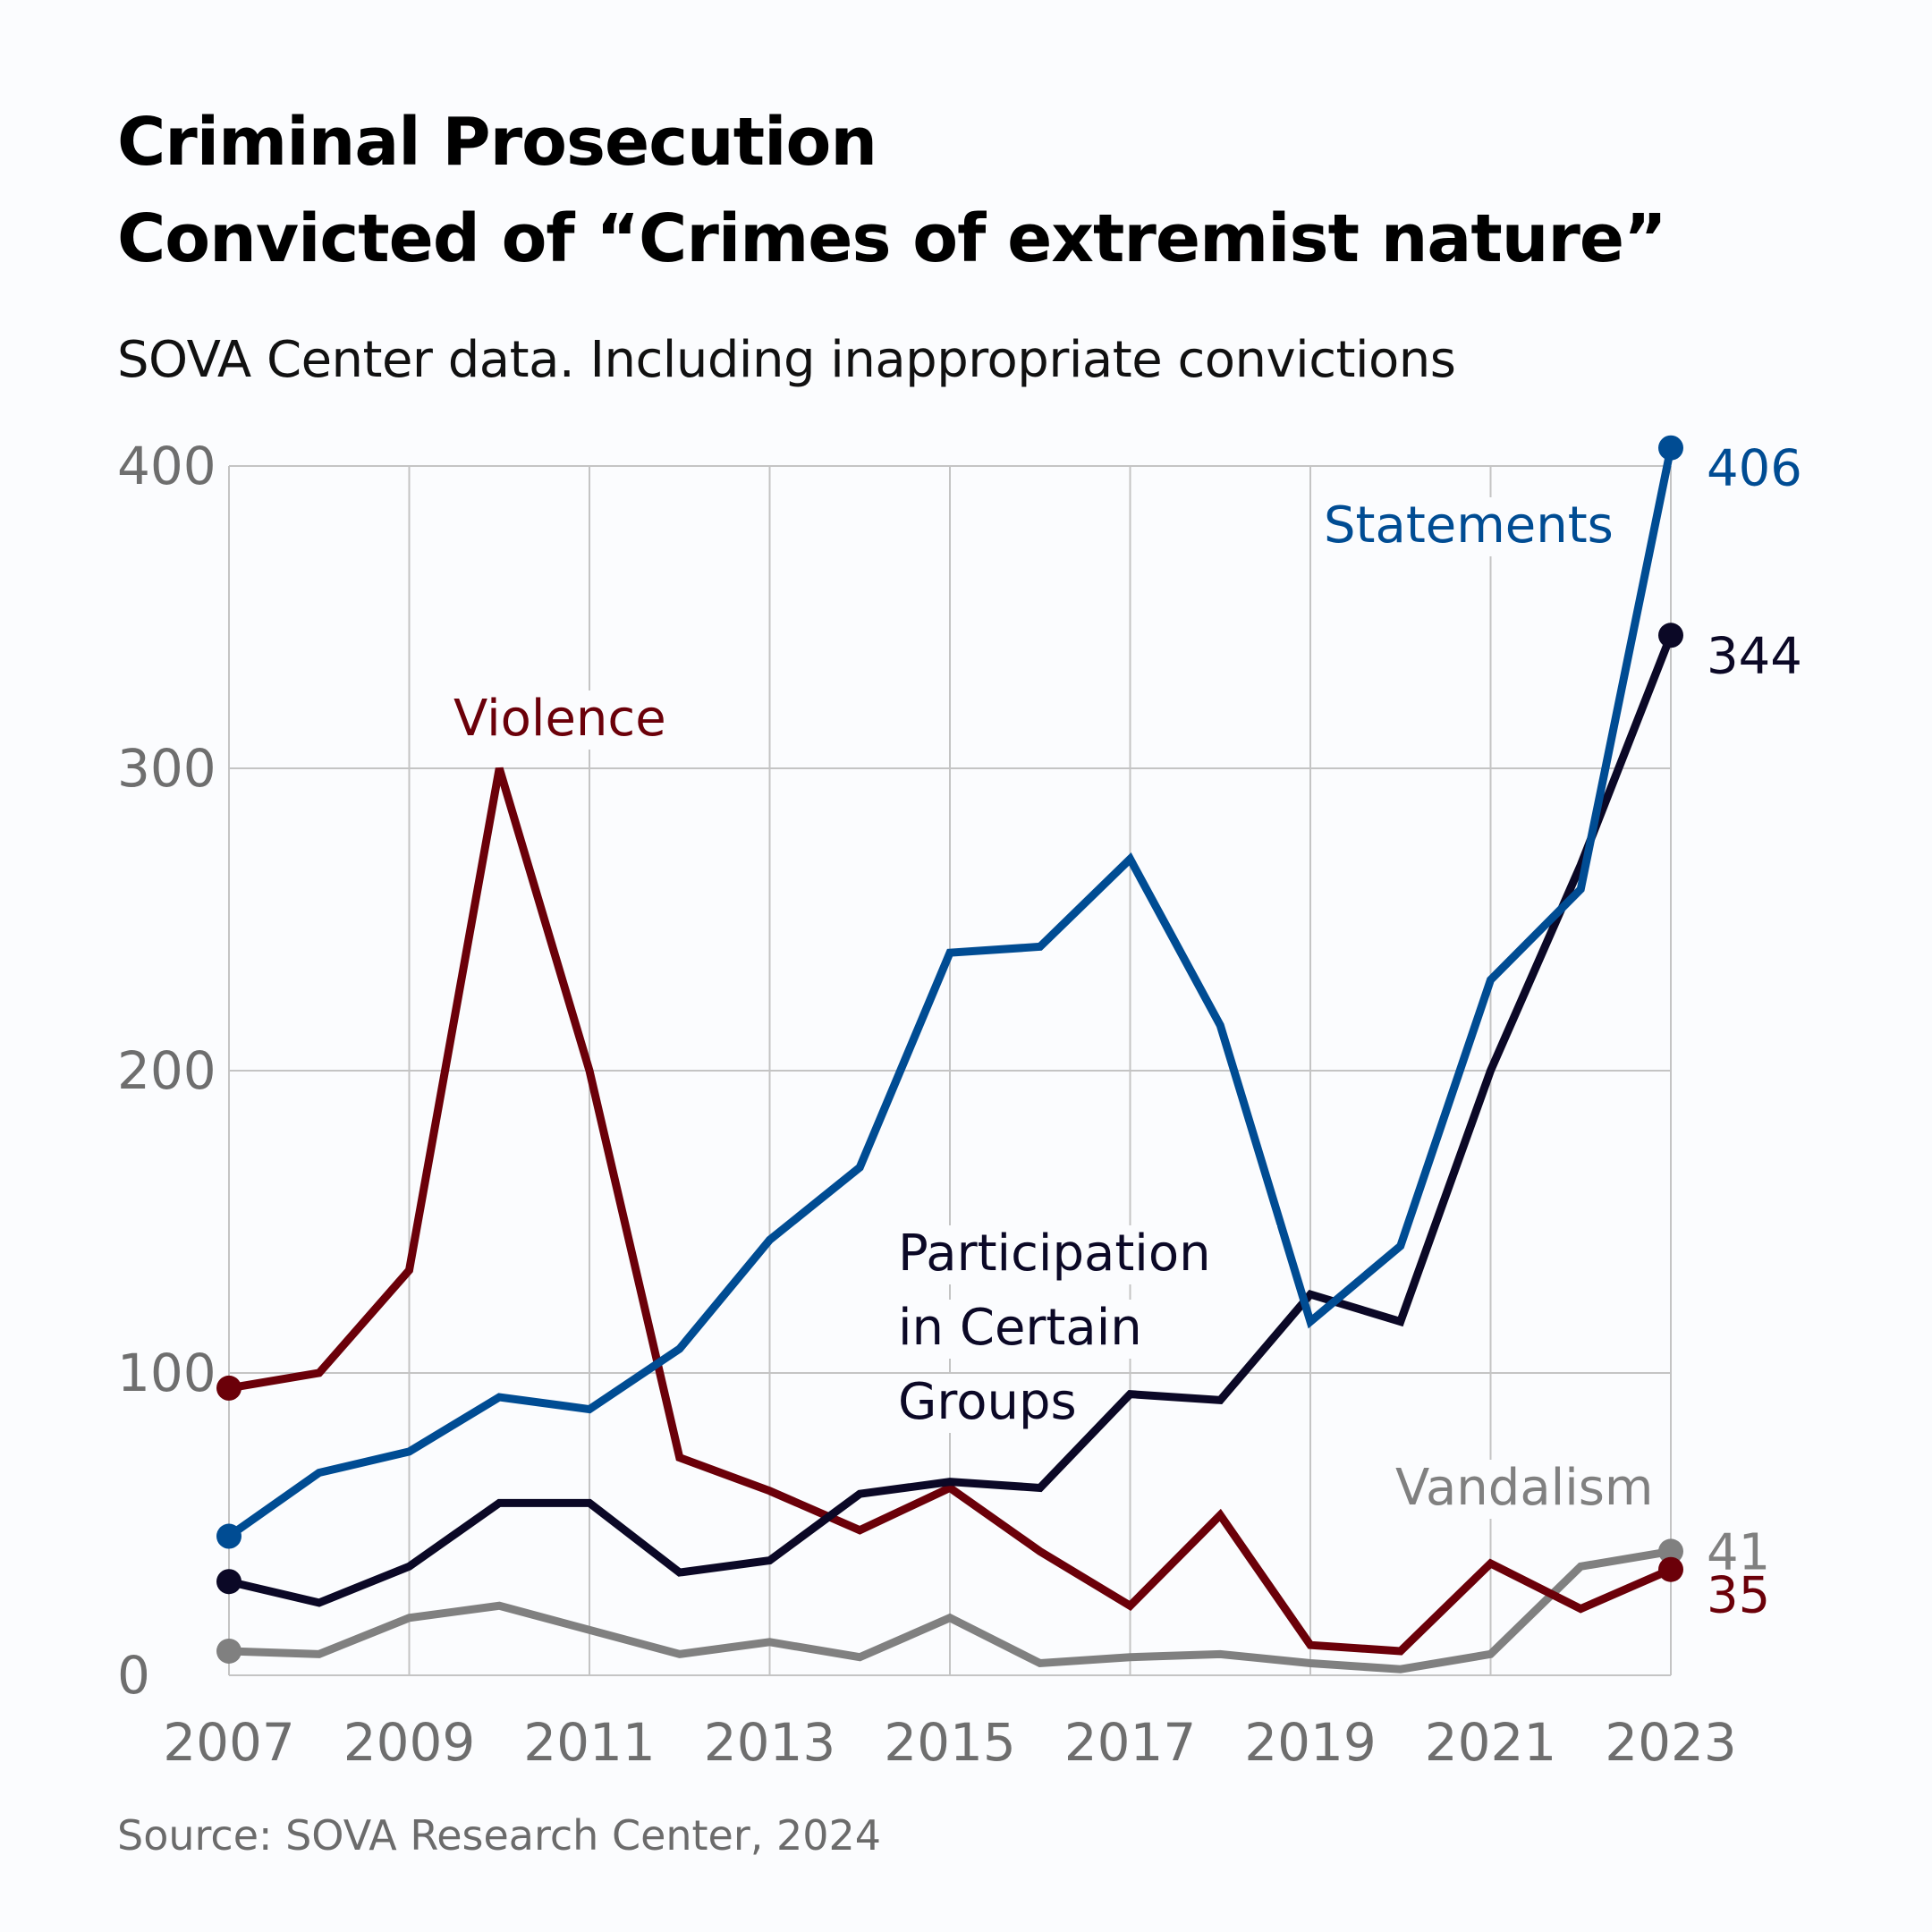 The height and width of the screenshot is (1932, 1932). I want to click on x-tick-label: 2011, so click(589, 1742).